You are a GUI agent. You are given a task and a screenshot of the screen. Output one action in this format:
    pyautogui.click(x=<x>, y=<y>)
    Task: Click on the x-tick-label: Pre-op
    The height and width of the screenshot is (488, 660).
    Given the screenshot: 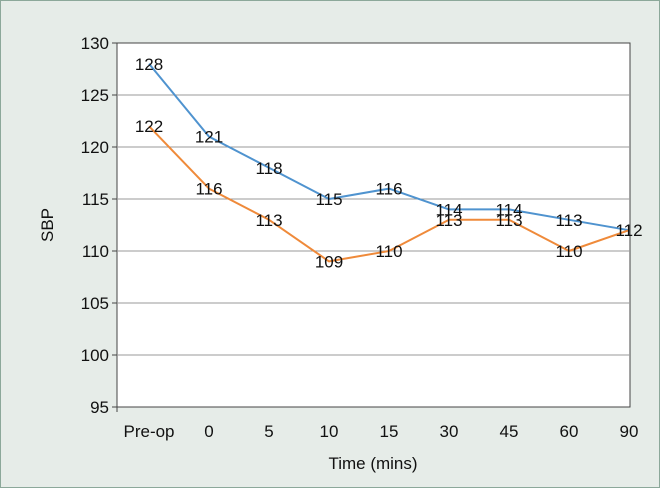 What is the action you would take?
    pyautogui.click(x=148, y=431)
    